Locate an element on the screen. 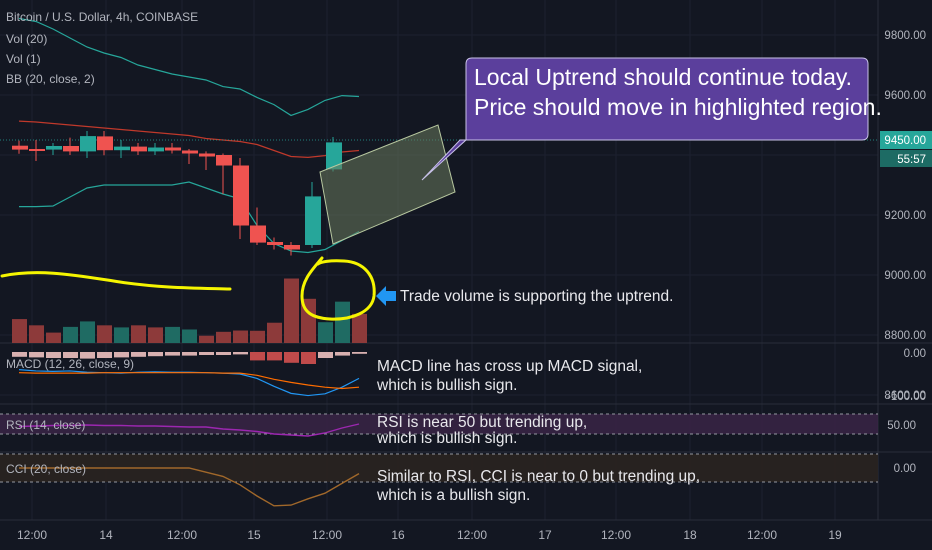 This screenshot has height=550, width=932. time-axis-label: 15 is located at coordinates (254, 535).